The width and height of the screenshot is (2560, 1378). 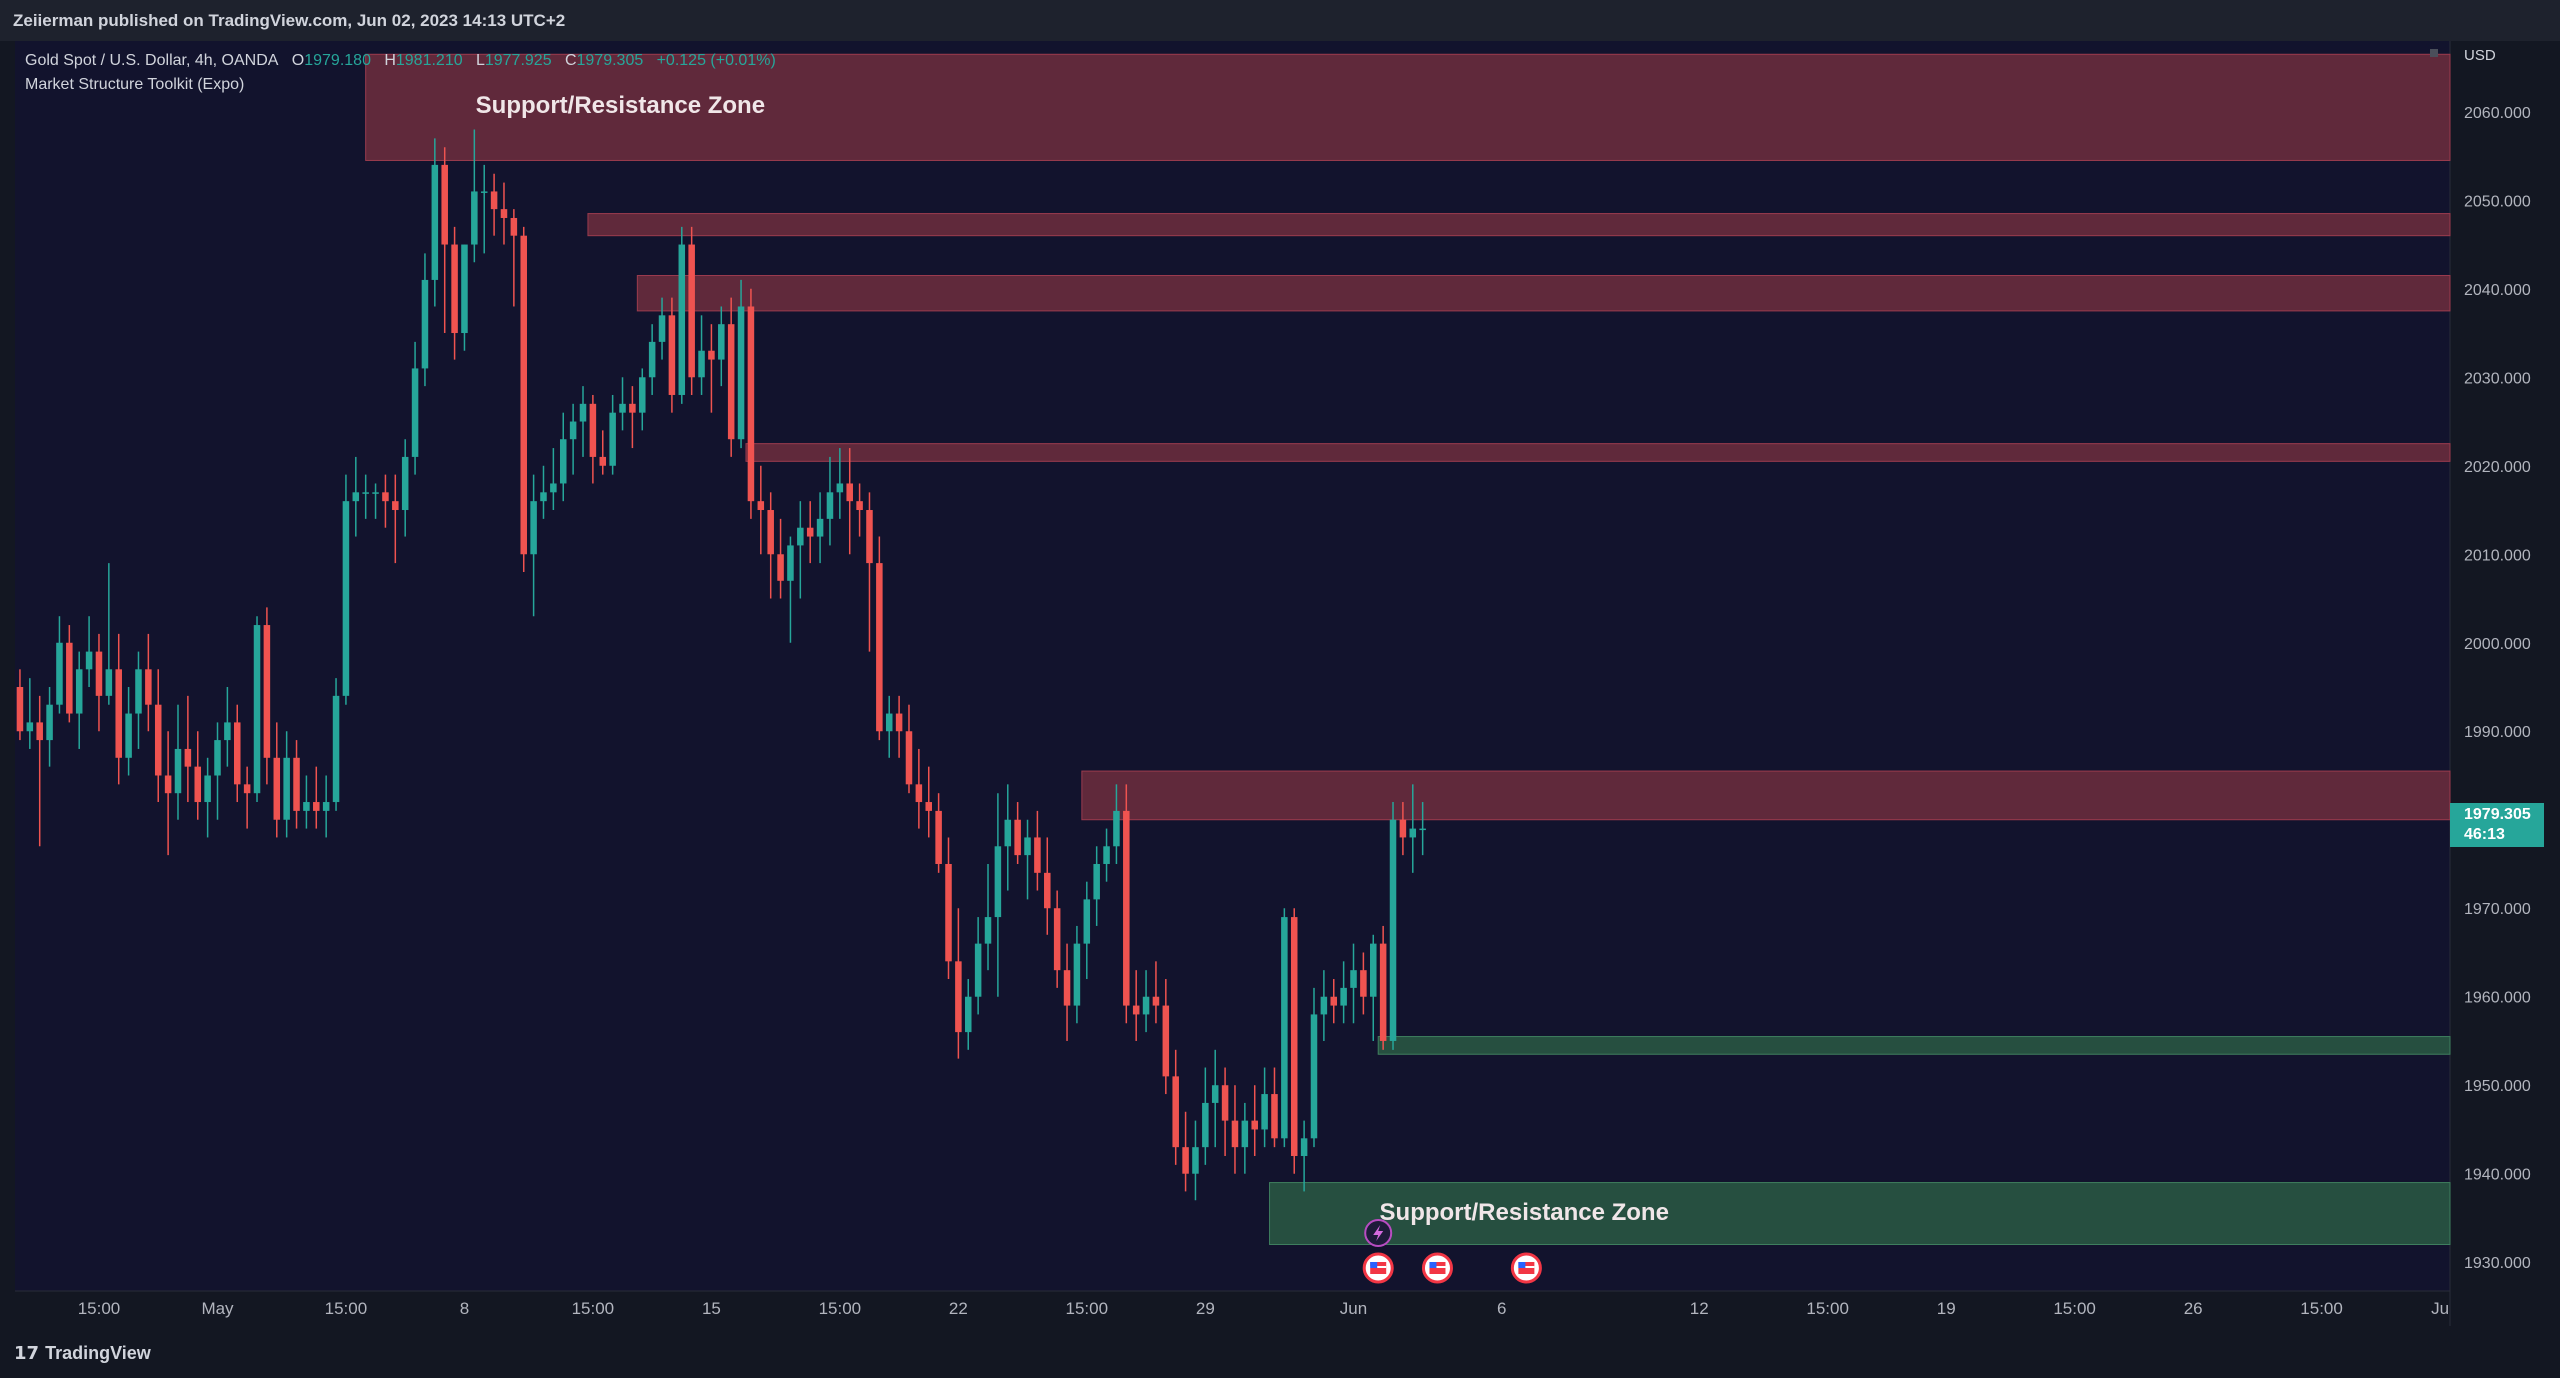 What do you see at coordinates (82, 1353) in the screenshot?
I see `tradingview-logo: 𝟭𝟳 TradingView` at bounding box center [82, 1353].